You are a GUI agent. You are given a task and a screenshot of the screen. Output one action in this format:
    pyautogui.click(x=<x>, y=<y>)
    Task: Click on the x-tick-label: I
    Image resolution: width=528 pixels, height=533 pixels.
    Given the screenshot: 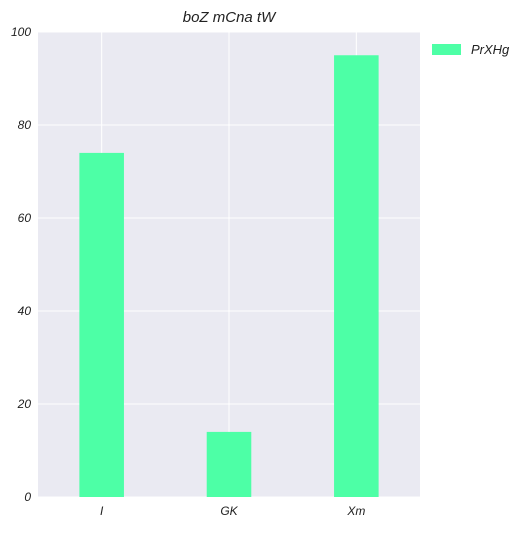 What is the action you would take?
    pyautogui.click(x=102, y=511)
    